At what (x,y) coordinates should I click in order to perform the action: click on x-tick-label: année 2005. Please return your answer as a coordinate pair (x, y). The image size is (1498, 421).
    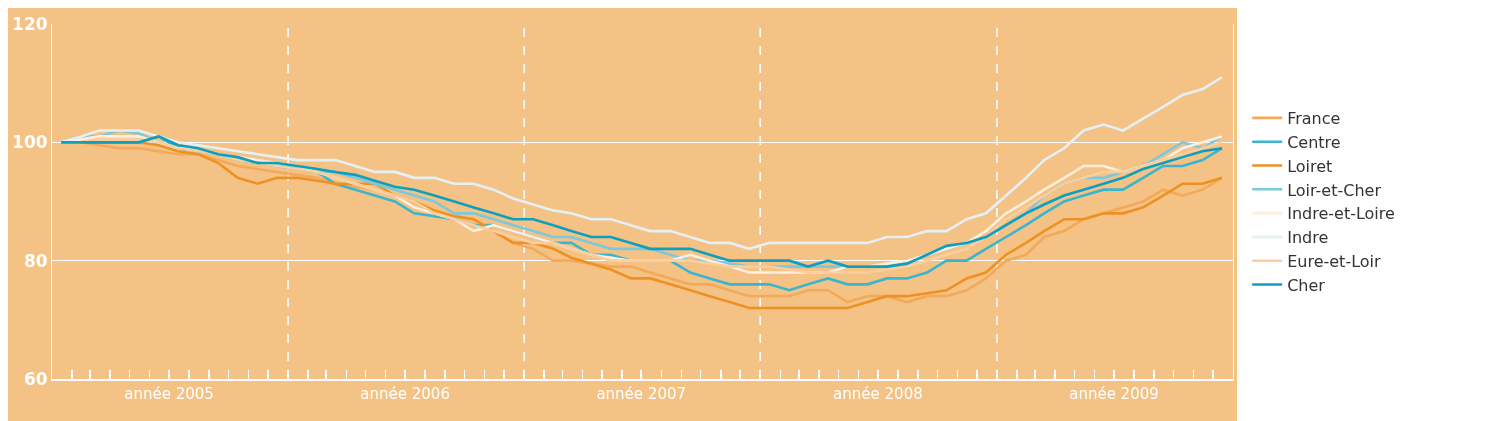
    Looking at the image, I should click on (169, 394).